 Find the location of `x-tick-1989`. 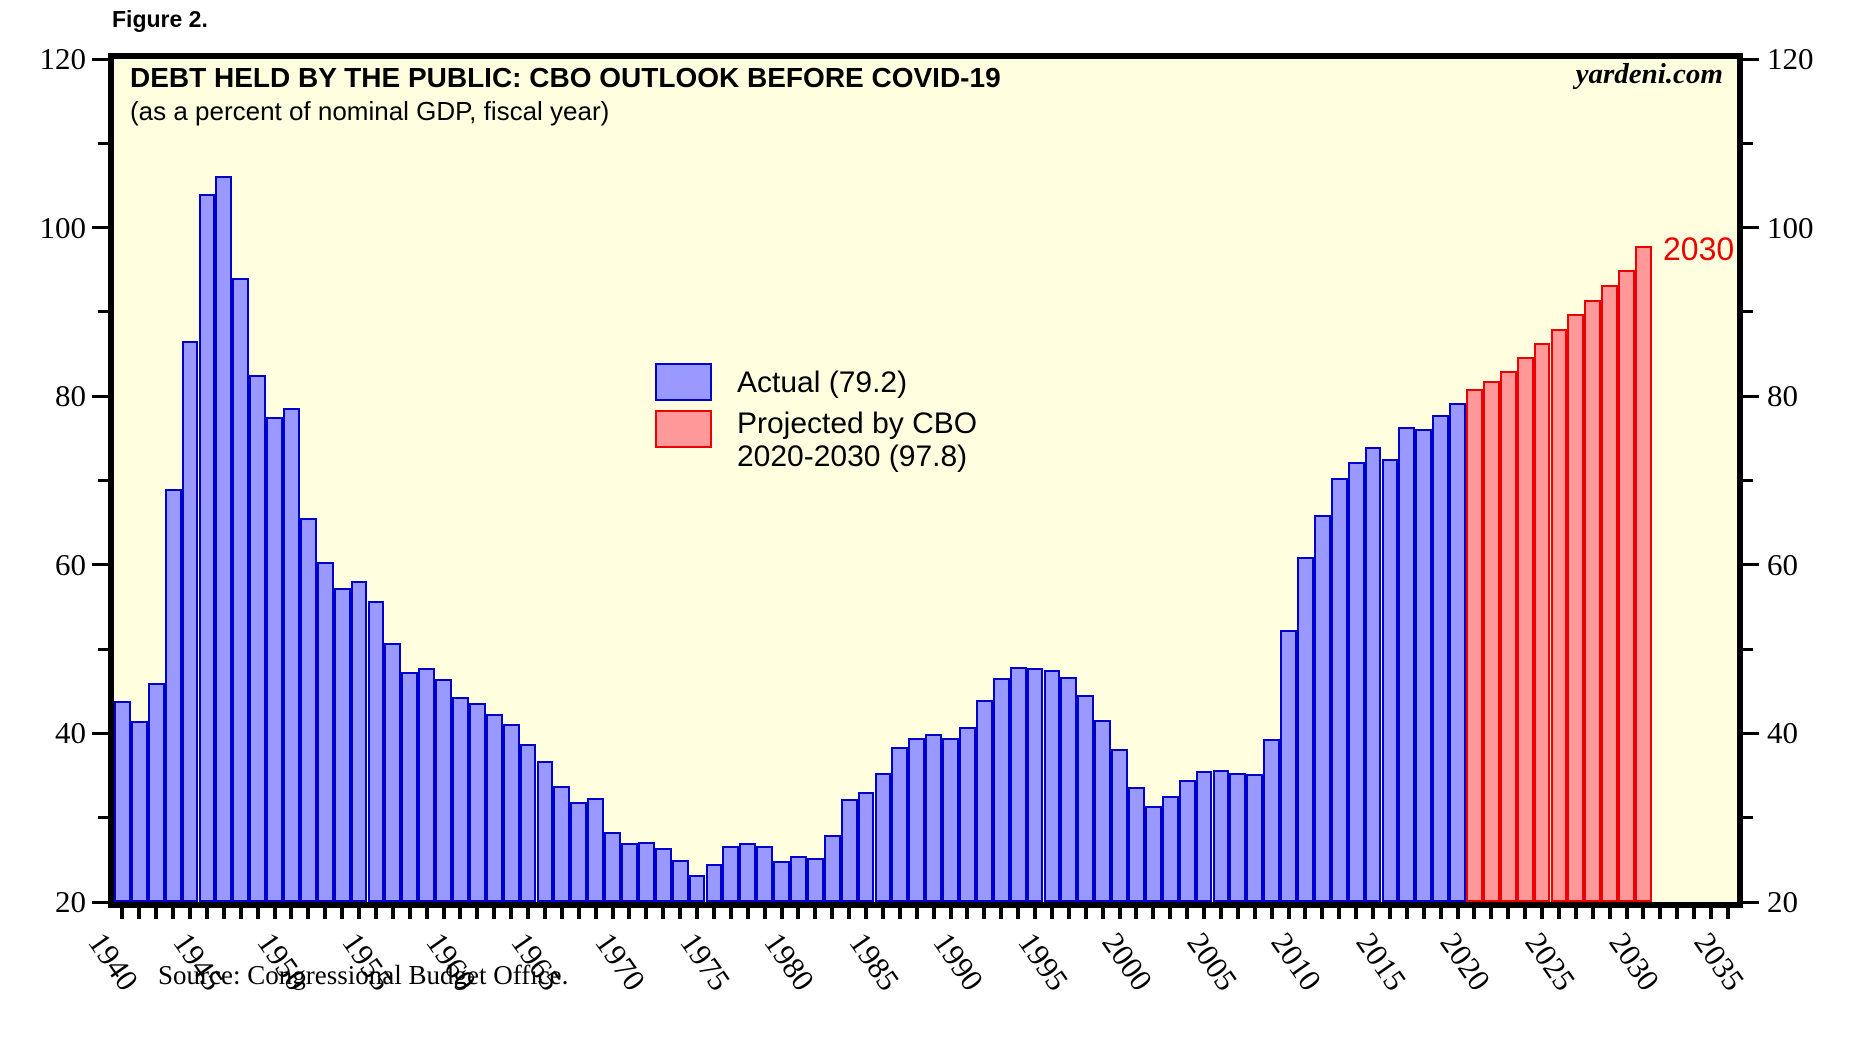

x-tick-1989 is located at coordinates (950, 913).